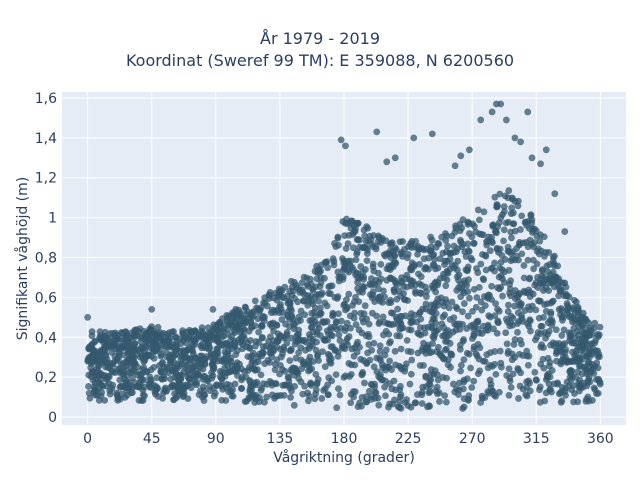 This screenshot has height=480, width=640. What do you see at coordinates (320, 38) in the screenshot?
I see `chart-title-line-1: År 1979 - 2019` at bounding box center [320, 38].